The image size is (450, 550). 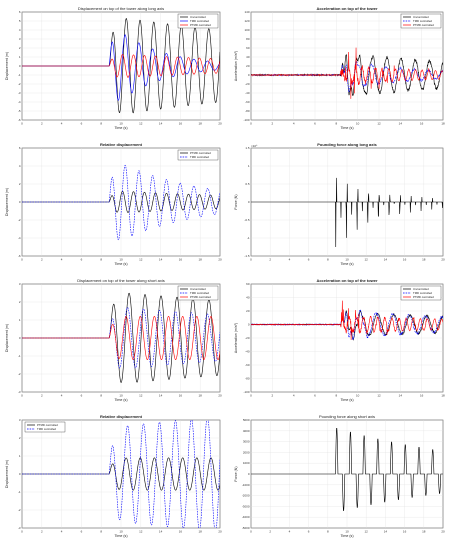 What do you see at coordinates (19, 238) in the screenshot?
I see `y-tick-label: -4` at bounding box center [19, 238].